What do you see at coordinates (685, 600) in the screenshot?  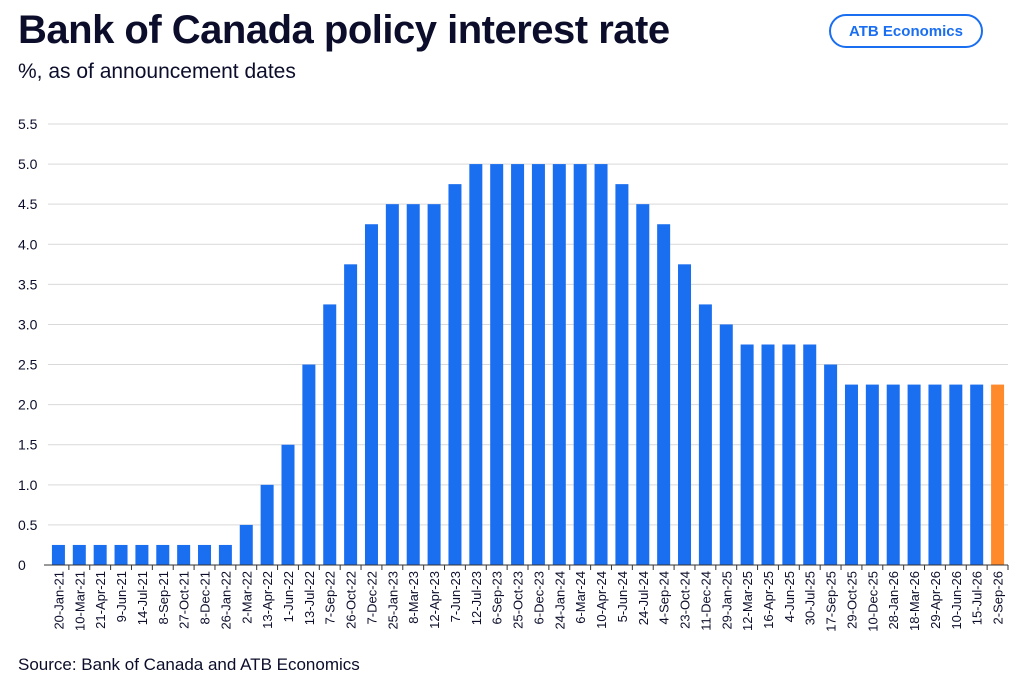 I see `x-tick-label: 23-Oct-24` at bounding box center [685, 600].